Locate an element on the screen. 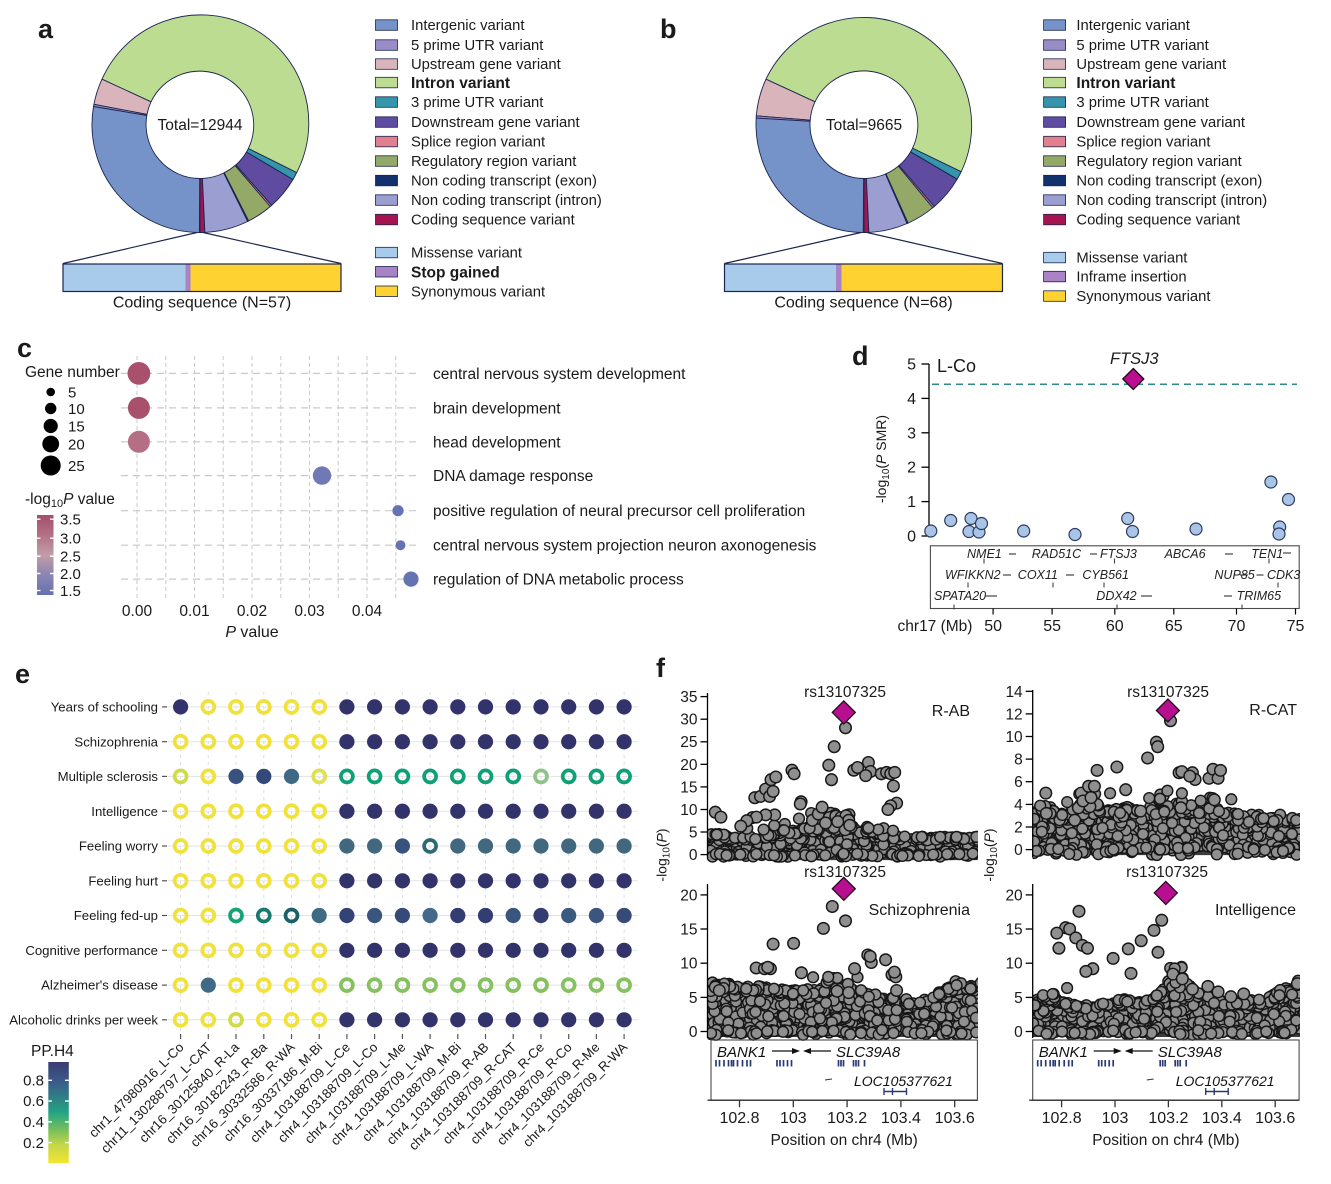 The height and width of the screenshot is (1184, 1331). svg-text: 14 is located at coordinates (1014, 692).